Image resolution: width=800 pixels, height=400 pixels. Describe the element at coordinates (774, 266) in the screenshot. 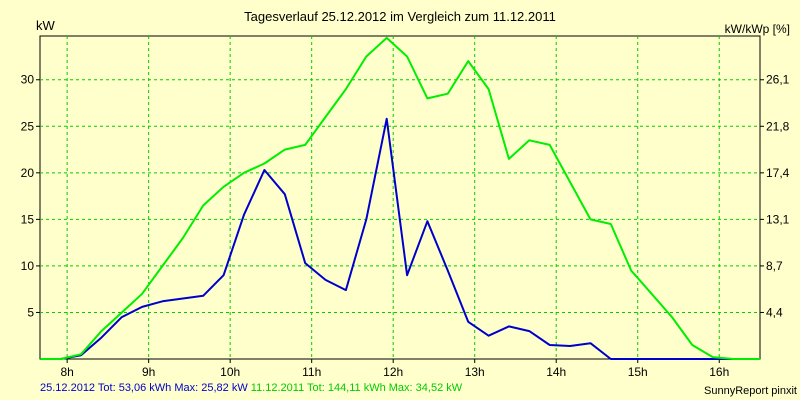

I see `y-tick-label-right: 8,7` at that location.